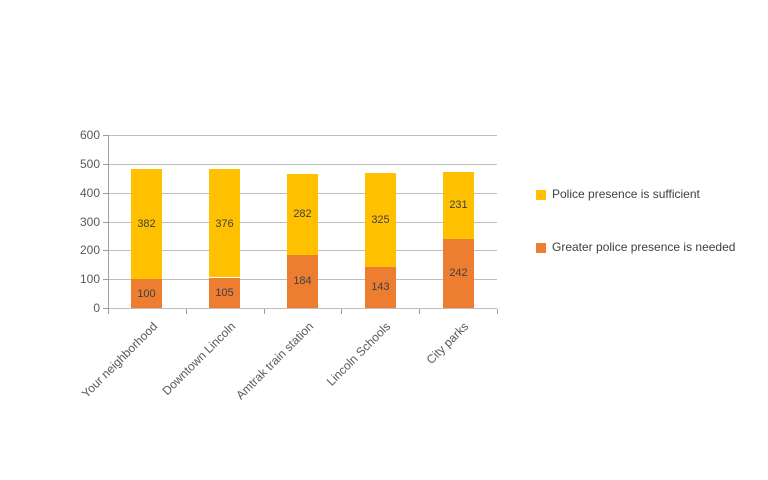 The height and width of the screenshot is (480, 768). Describe the element at coordinates (89, 222) in the screenshot. I see `y-tick-label: 300` at that location.